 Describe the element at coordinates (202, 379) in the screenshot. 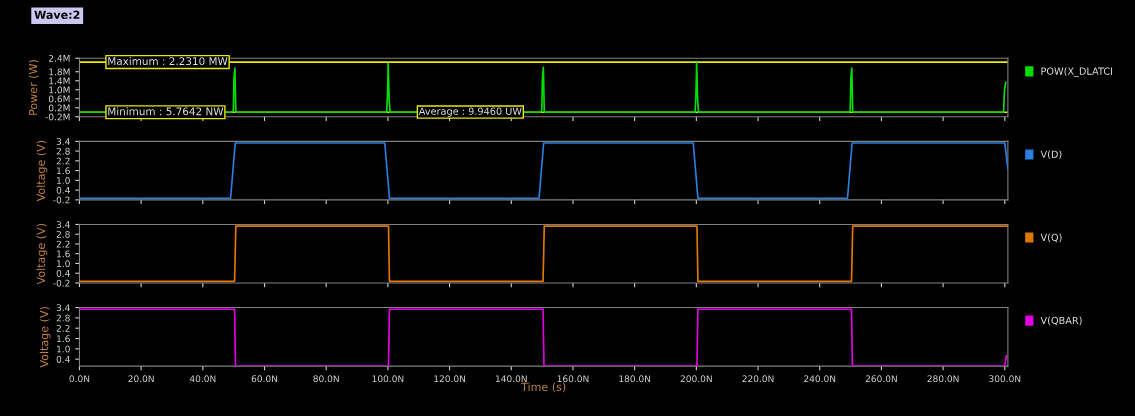

I see `x-tick-label: 40.0N` at that location.